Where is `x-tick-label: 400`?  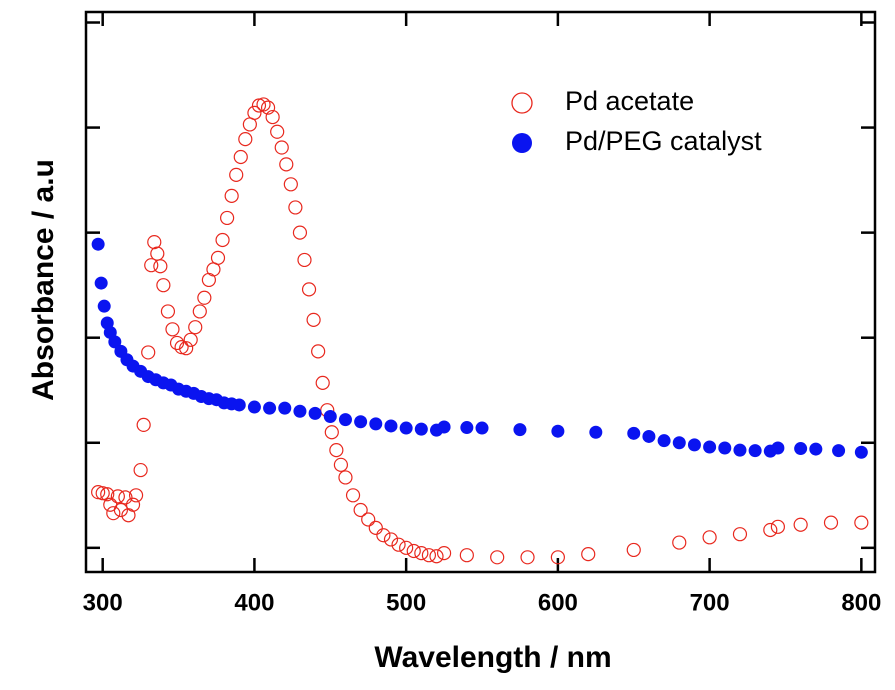
x-tick-label: 400 is located at coordinates (254, 602).